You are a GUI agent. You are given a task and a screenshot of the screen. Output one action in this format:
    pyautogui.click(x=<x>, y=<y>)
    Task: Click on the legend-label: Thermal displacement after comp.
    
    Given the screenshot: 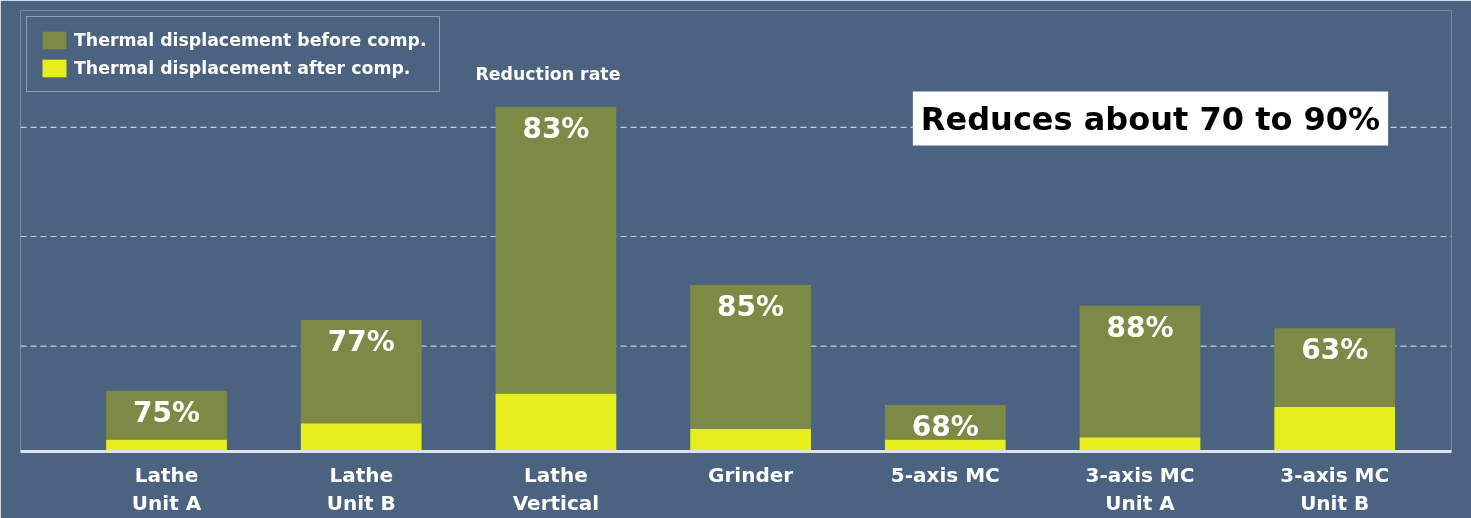 What is the action you would take?
    pyautogui.click(x=242, y=68)
    